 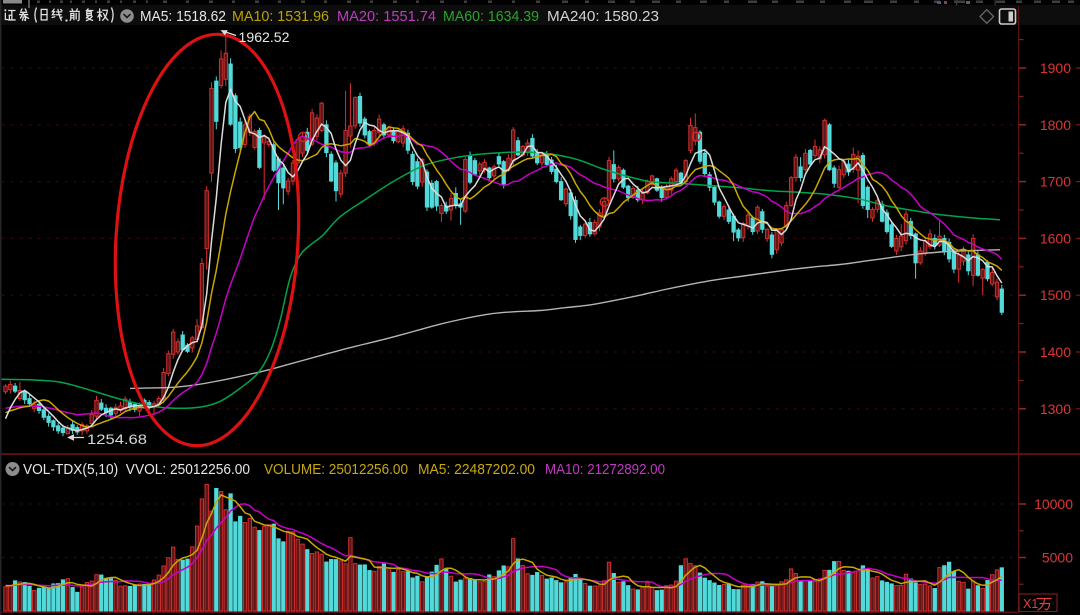 What do you see at coordinates (280, 17) in the screenshot?
I see `svg-text: MA10: 1531.96` at bounding box center [280, 17].